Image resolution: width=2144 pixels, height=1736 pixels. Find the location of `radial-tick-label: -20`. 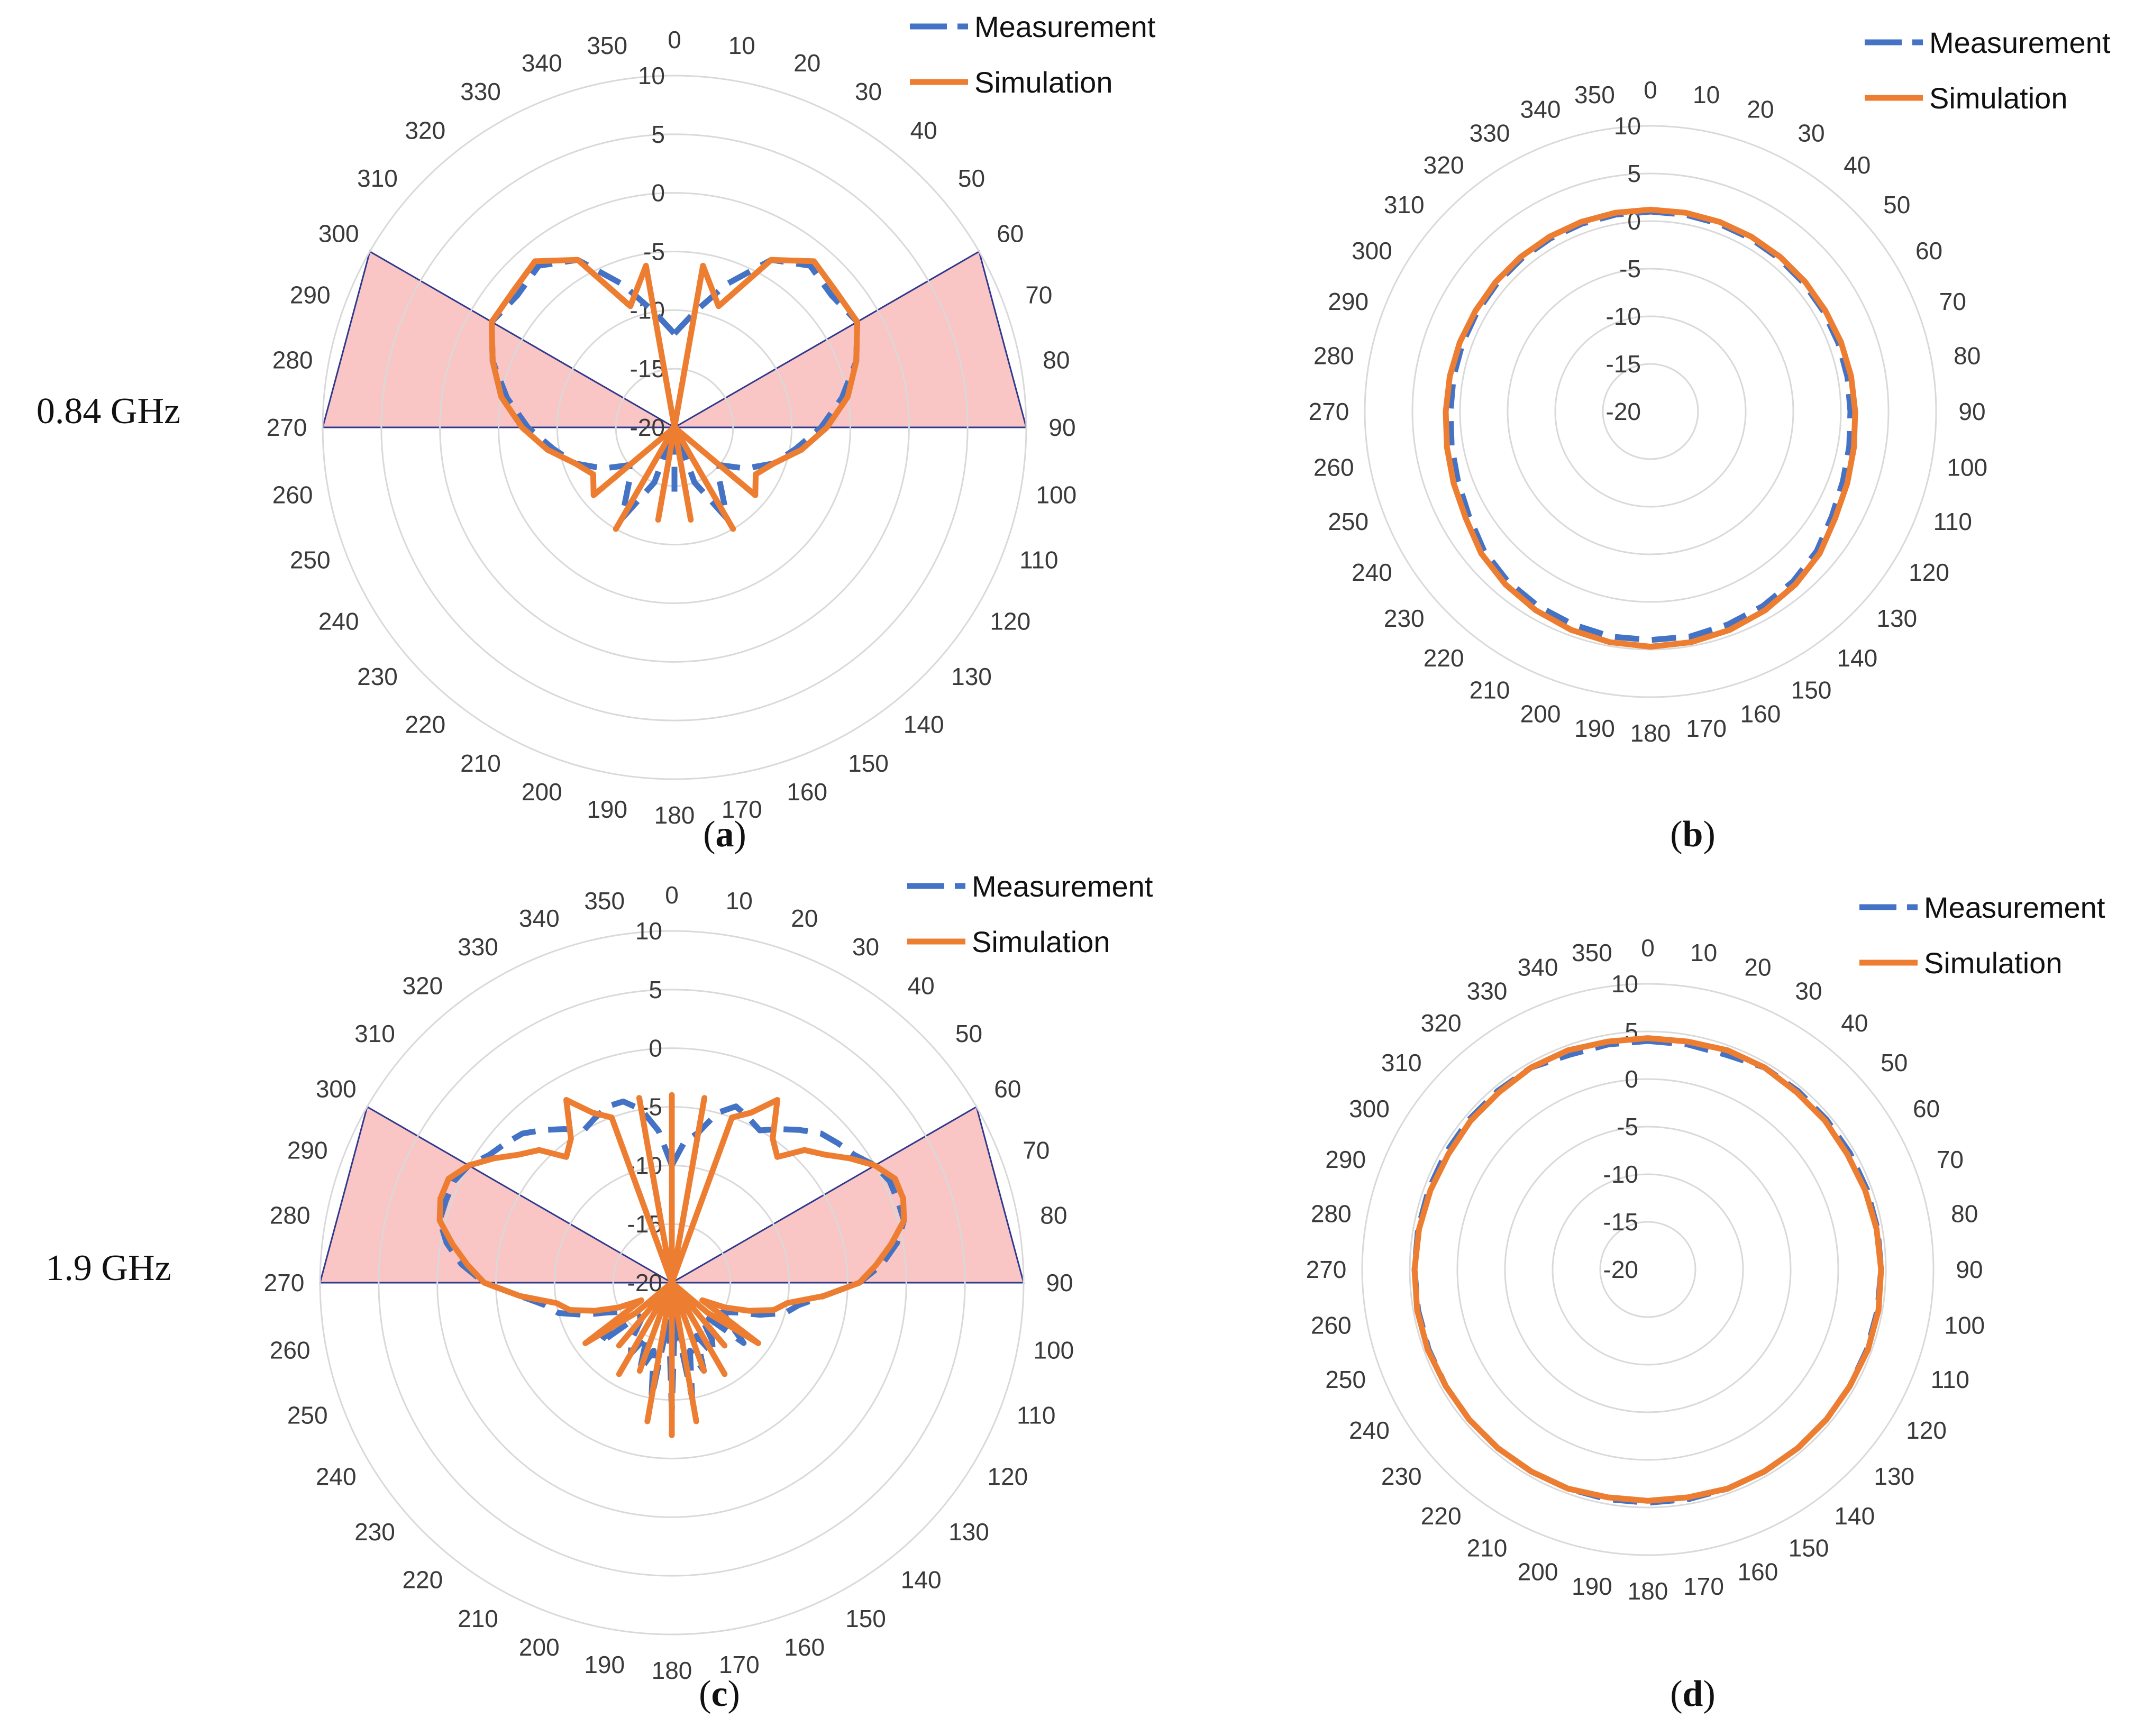

radial-tick-label: -20 is located at coordinates (1624, 411).